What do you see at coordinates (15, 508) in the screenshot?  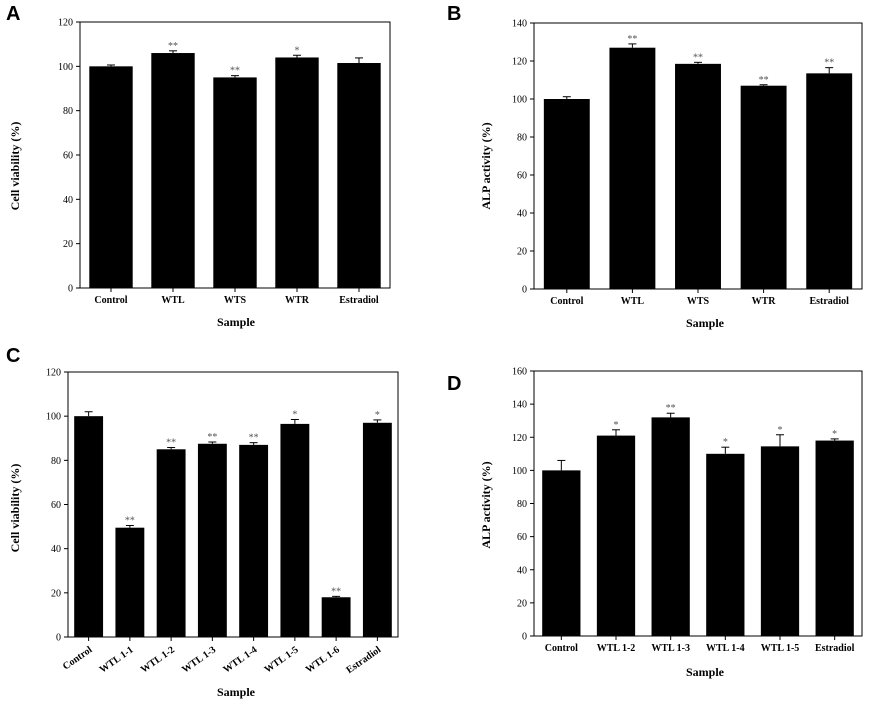 I see `y-axis-title-c: Cell viability (%)` at bounding box center [15, 508].